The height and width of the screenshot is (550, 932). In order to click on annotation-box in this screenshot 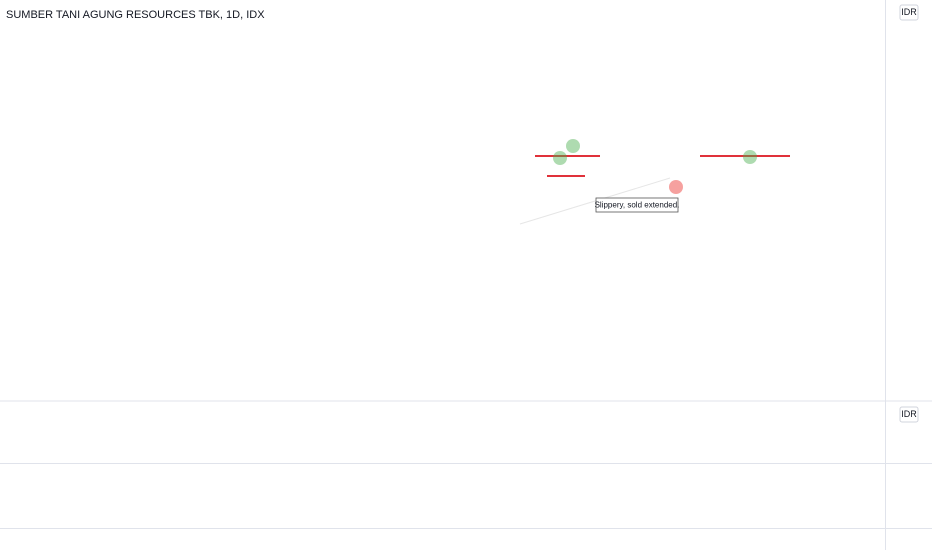, I will do `click(637, 205)`.